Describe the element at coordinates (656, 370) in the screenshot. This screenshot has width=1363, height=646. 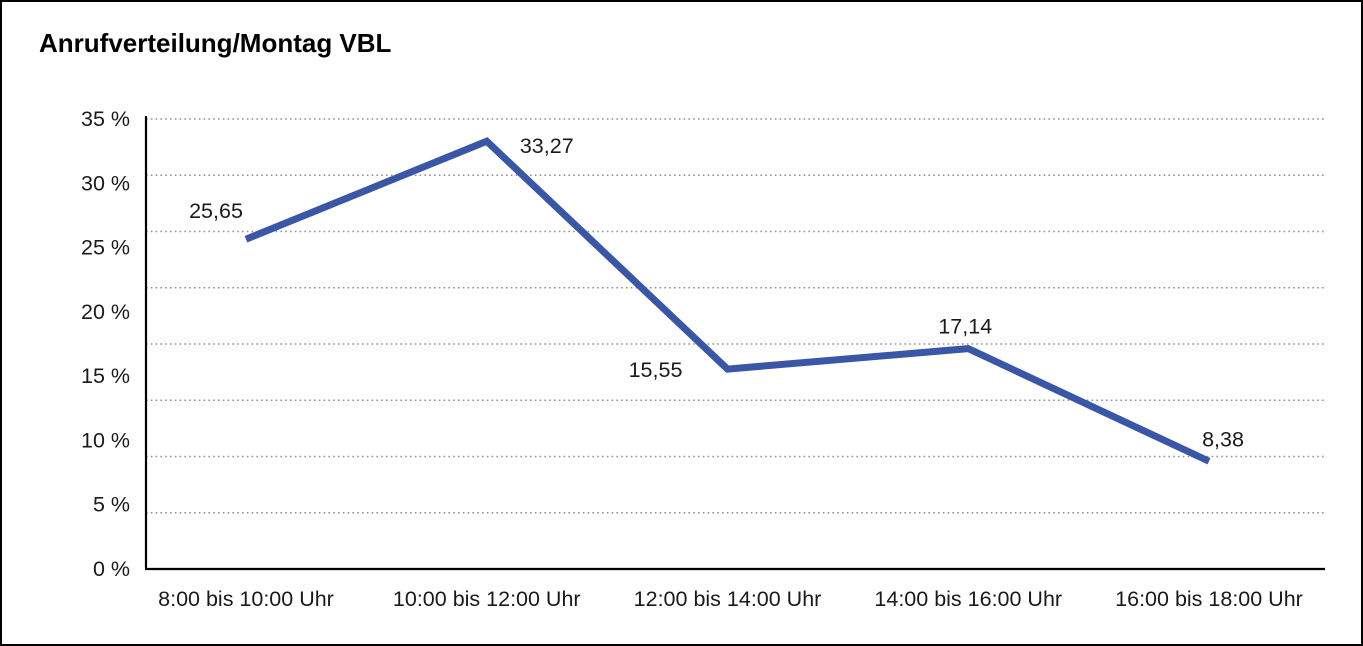
I see `data-point-label: 15,55` at that location.